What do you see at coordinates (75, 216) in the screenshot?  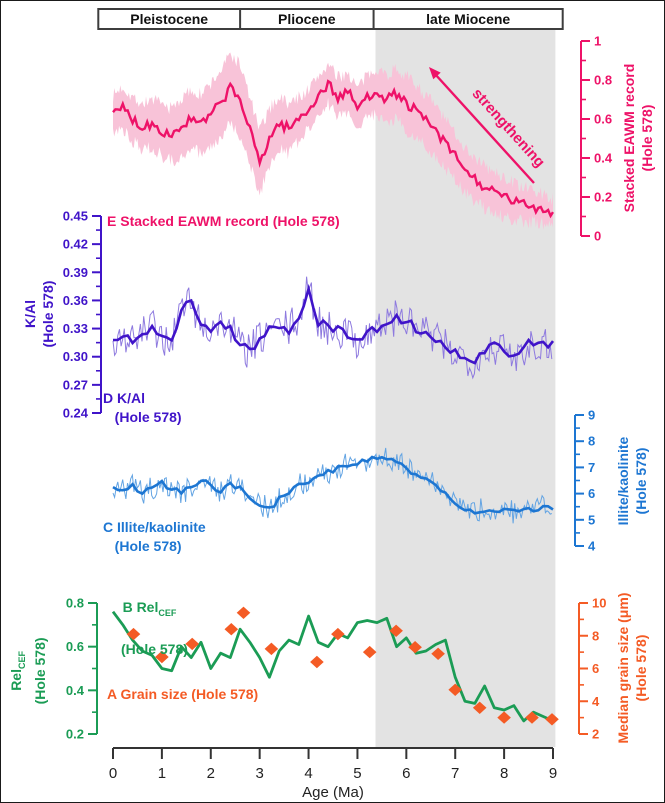 I see `tick-label: 0.45` at bounding box center [75, 216].